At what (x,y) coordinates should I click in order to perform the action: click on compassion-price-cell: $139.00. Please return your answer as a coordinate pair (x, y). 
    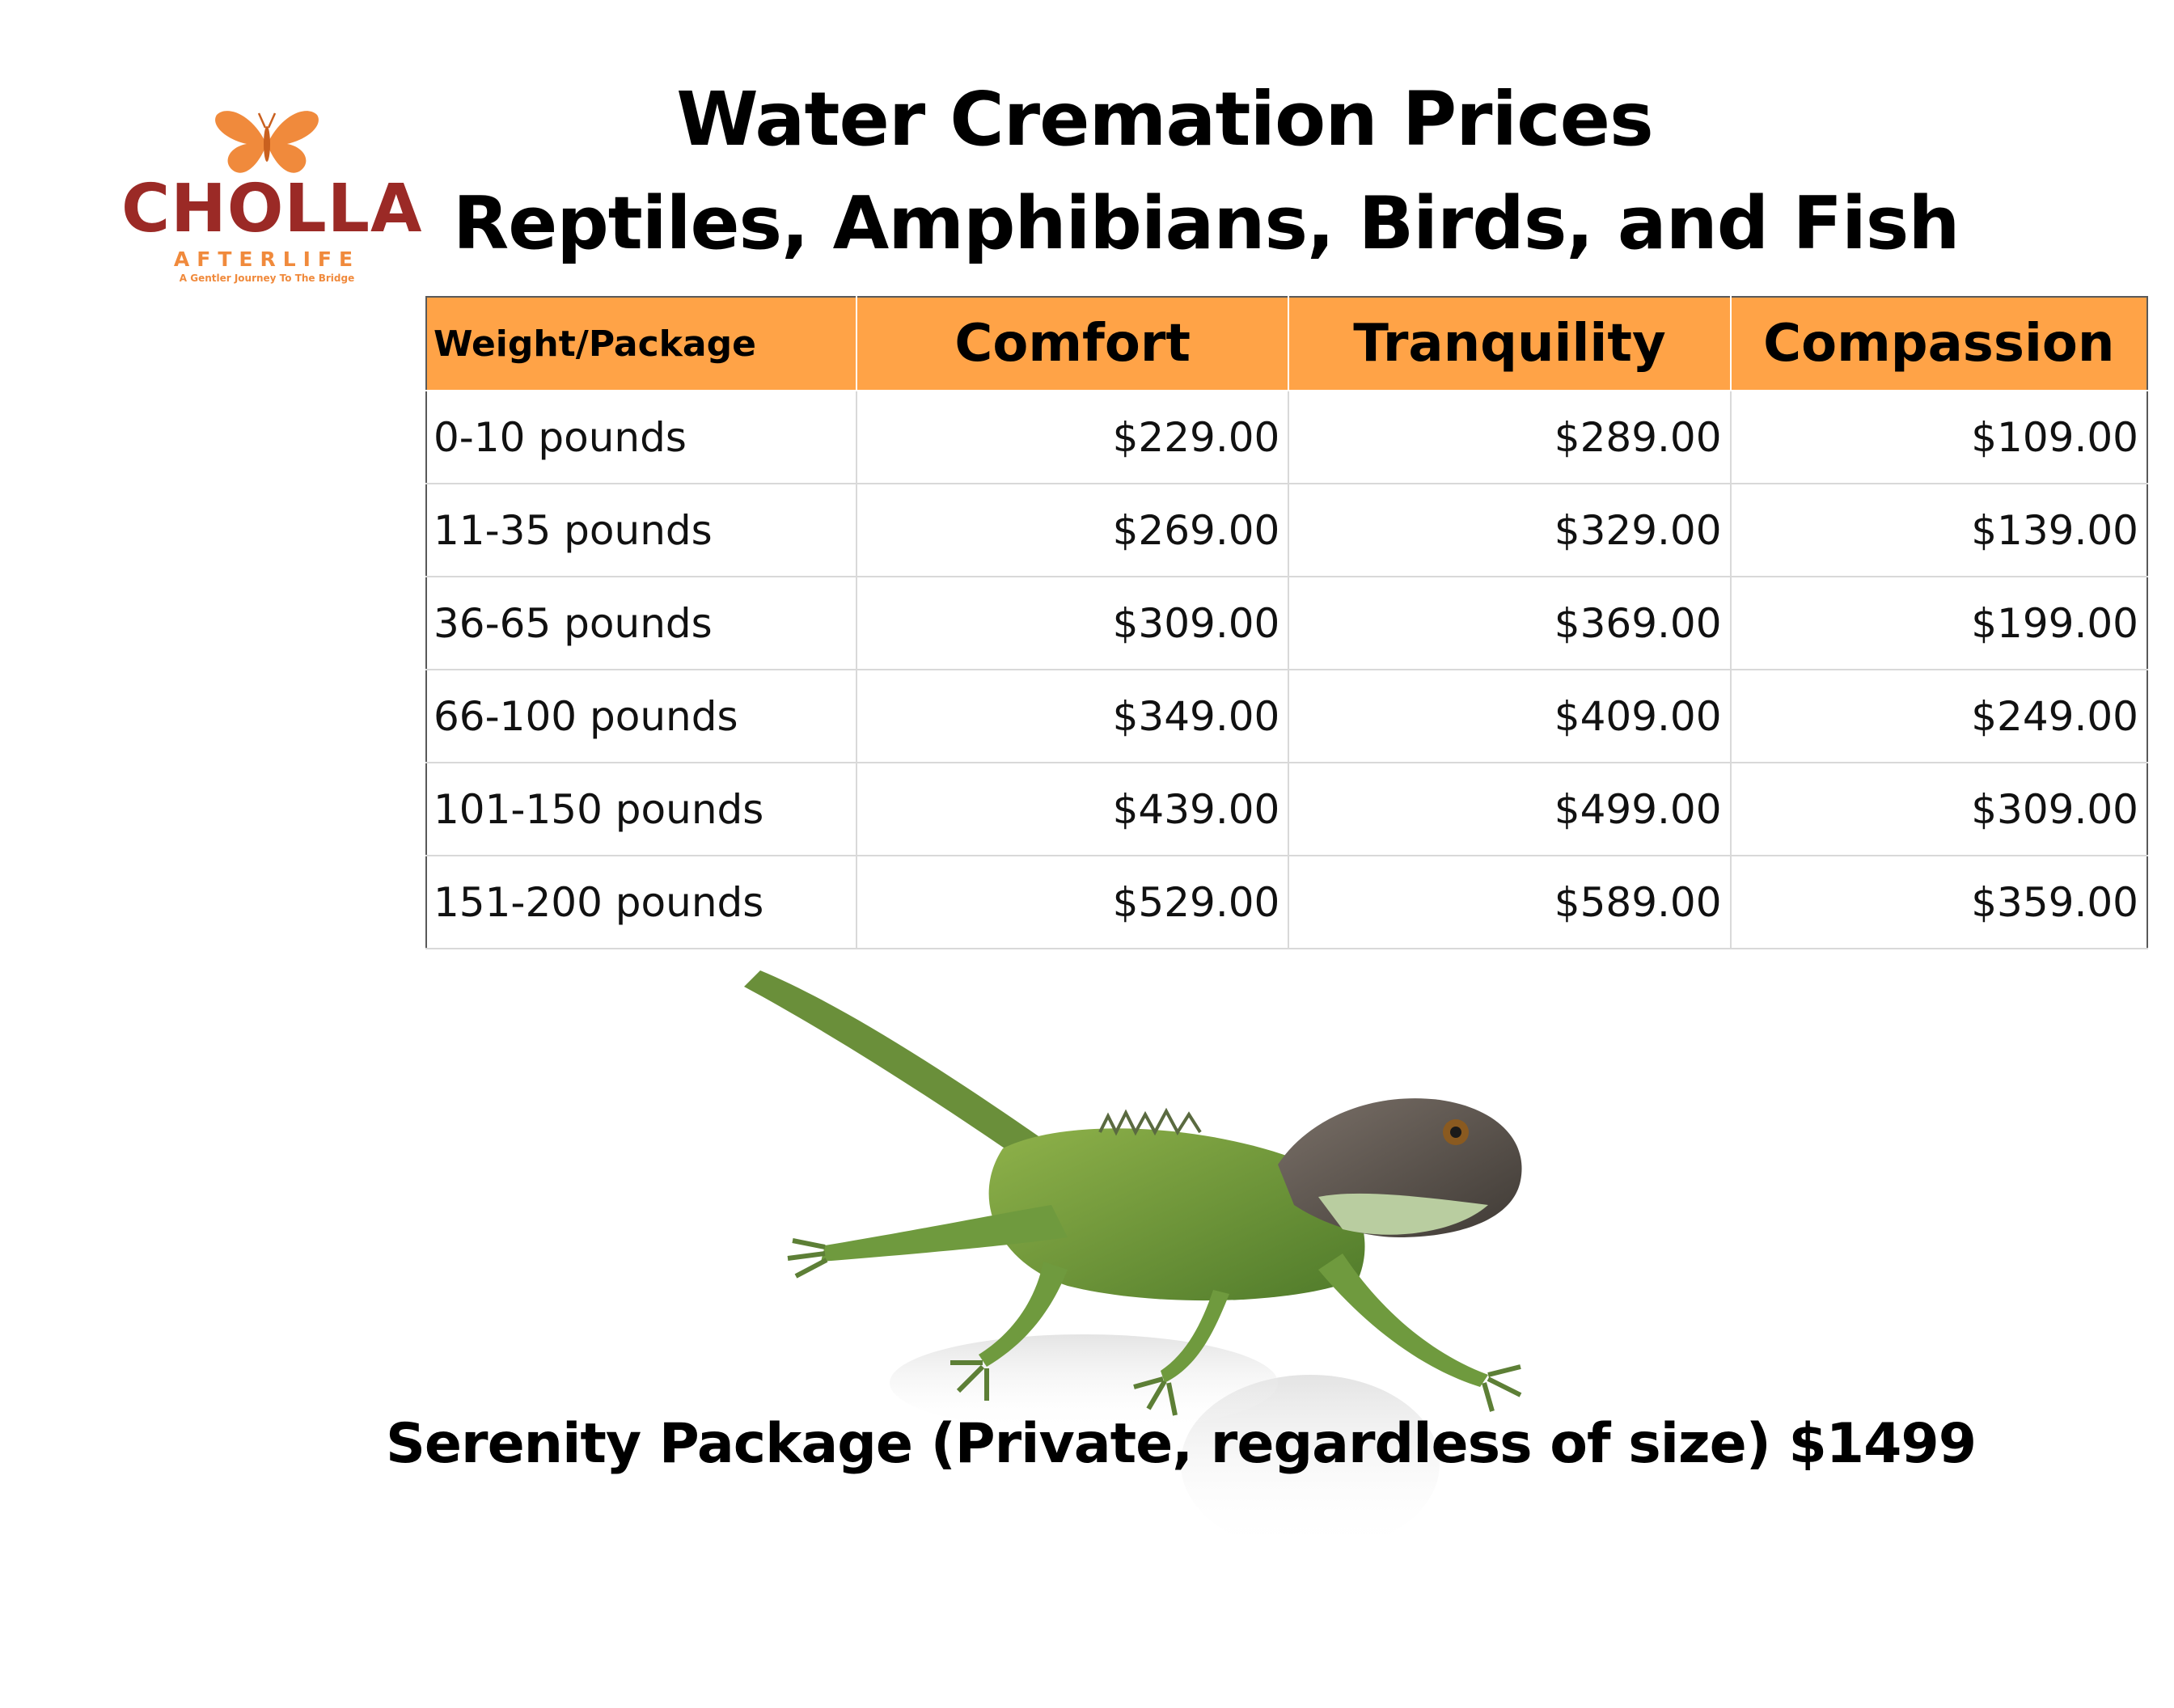
    Looking at the image, I should click on (1939, 530).